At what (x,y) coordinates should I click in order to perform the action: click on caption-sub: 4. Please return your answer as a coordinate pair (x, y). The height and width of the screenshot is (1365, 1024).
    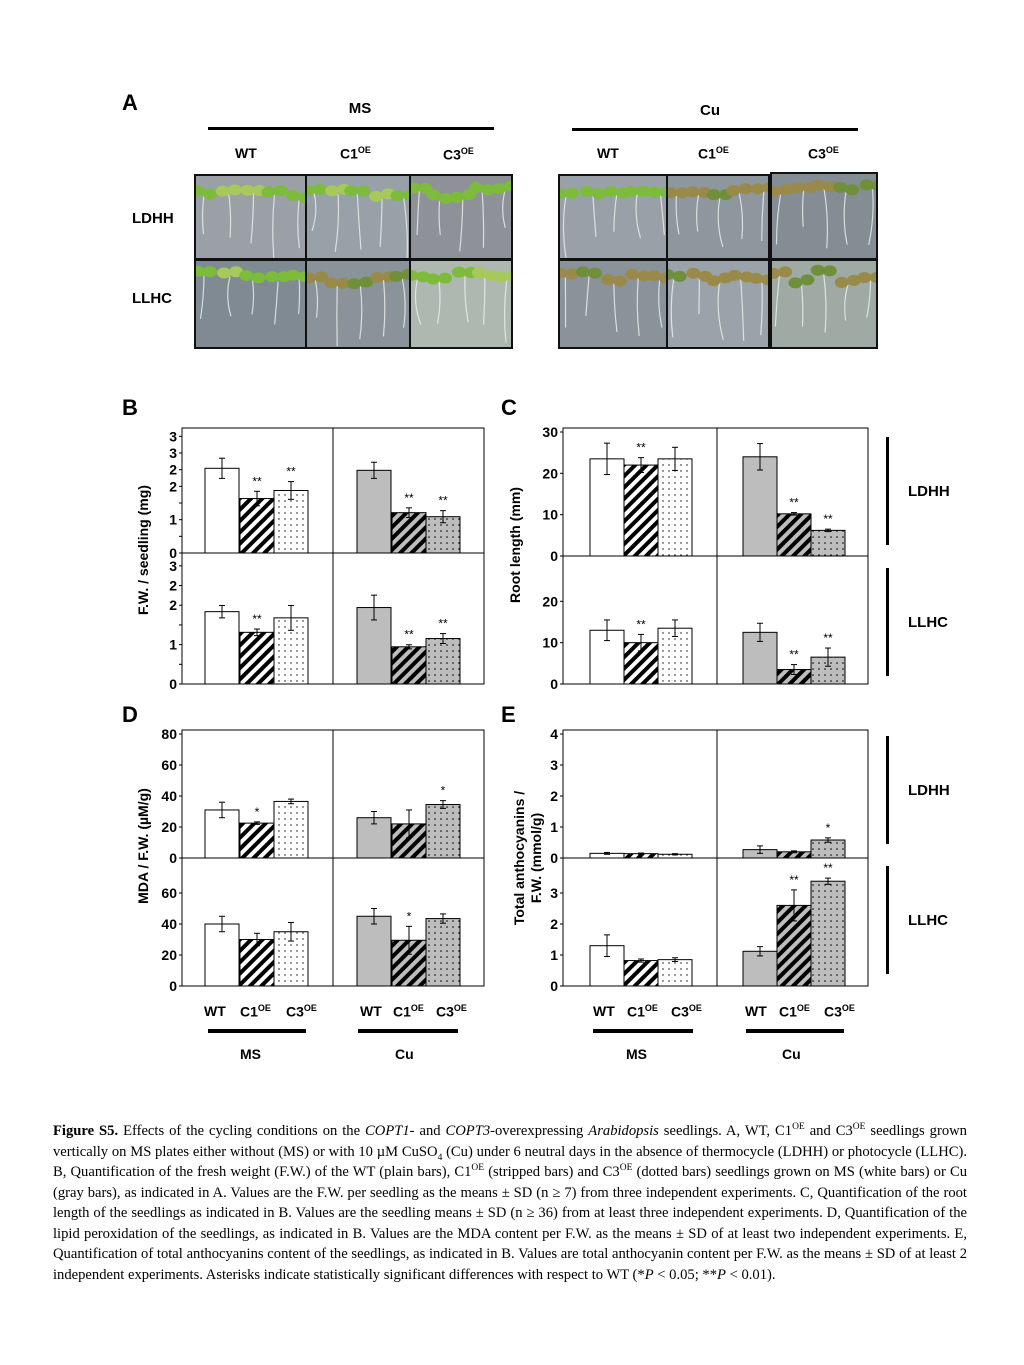
    Looking at the image, I should click on (440, 1157).